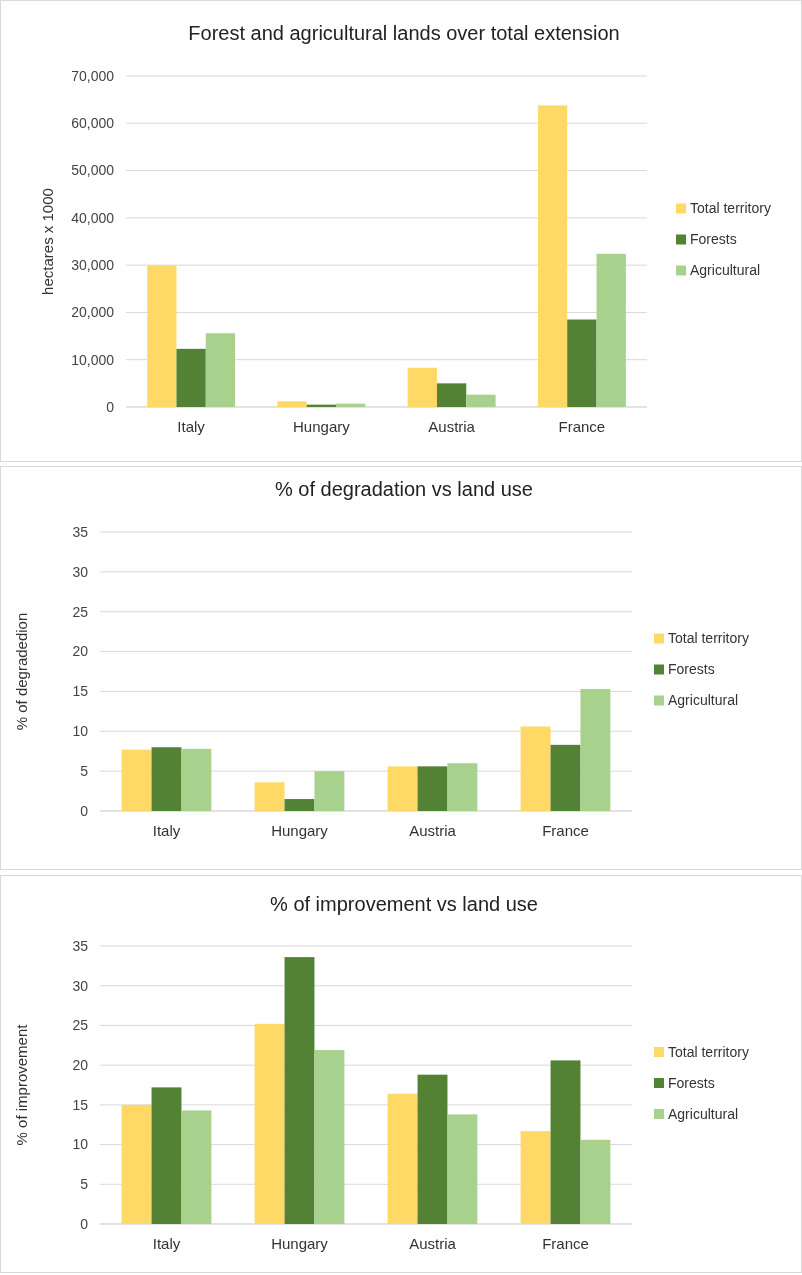 This screenshot has height=1275, width=802. Describe the element at coordinates (93, 123) in the screenshot. I see `y-tick-label: 60,000` at that location.